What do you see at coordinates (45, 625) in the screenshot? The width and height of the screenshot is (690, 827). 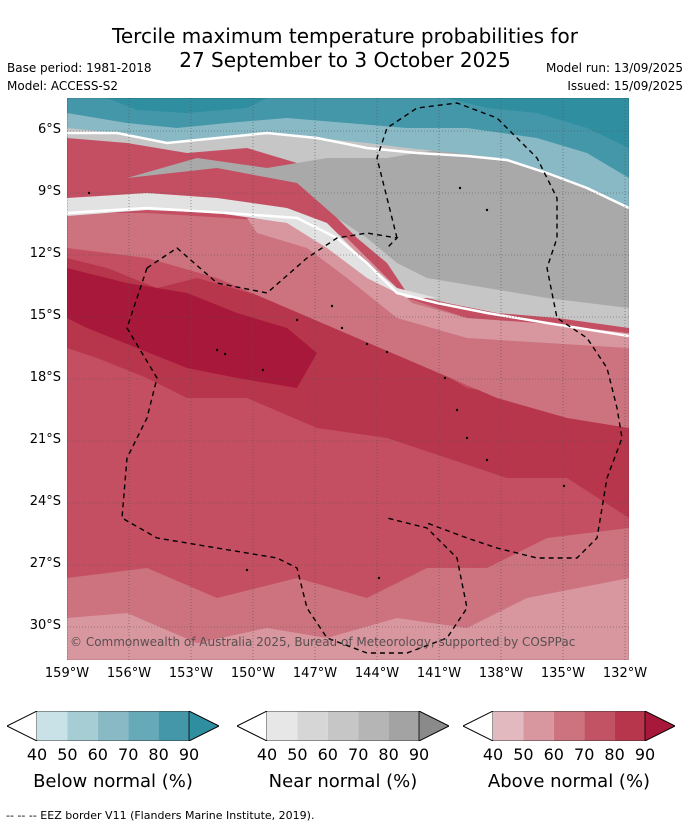 I see `lat-label: 30°S` at bounding box center [45, 625].